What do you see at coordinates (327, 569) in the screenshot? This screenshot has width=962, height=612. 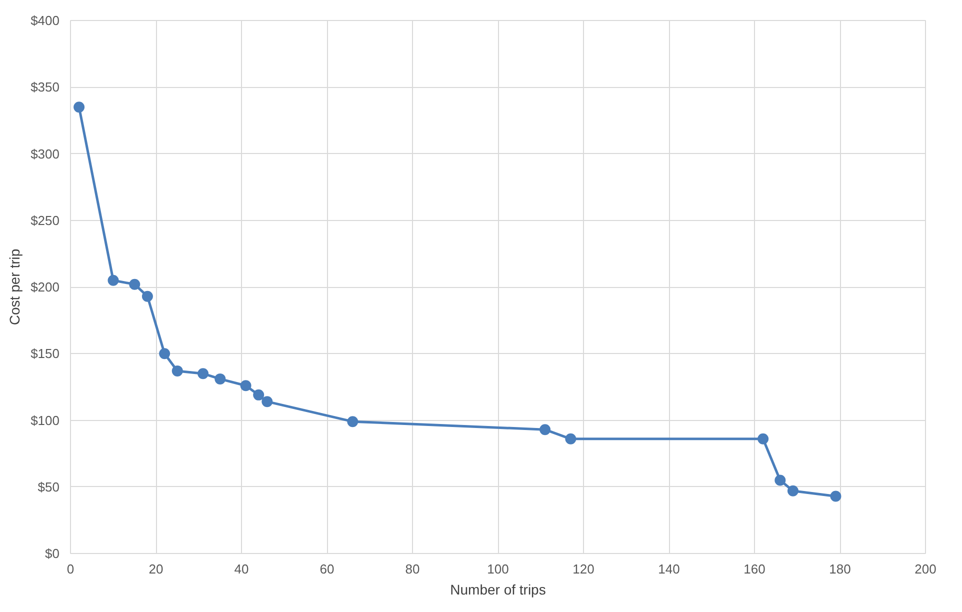 I see `x-tick-label: 60` at bounding box center [327, 569].